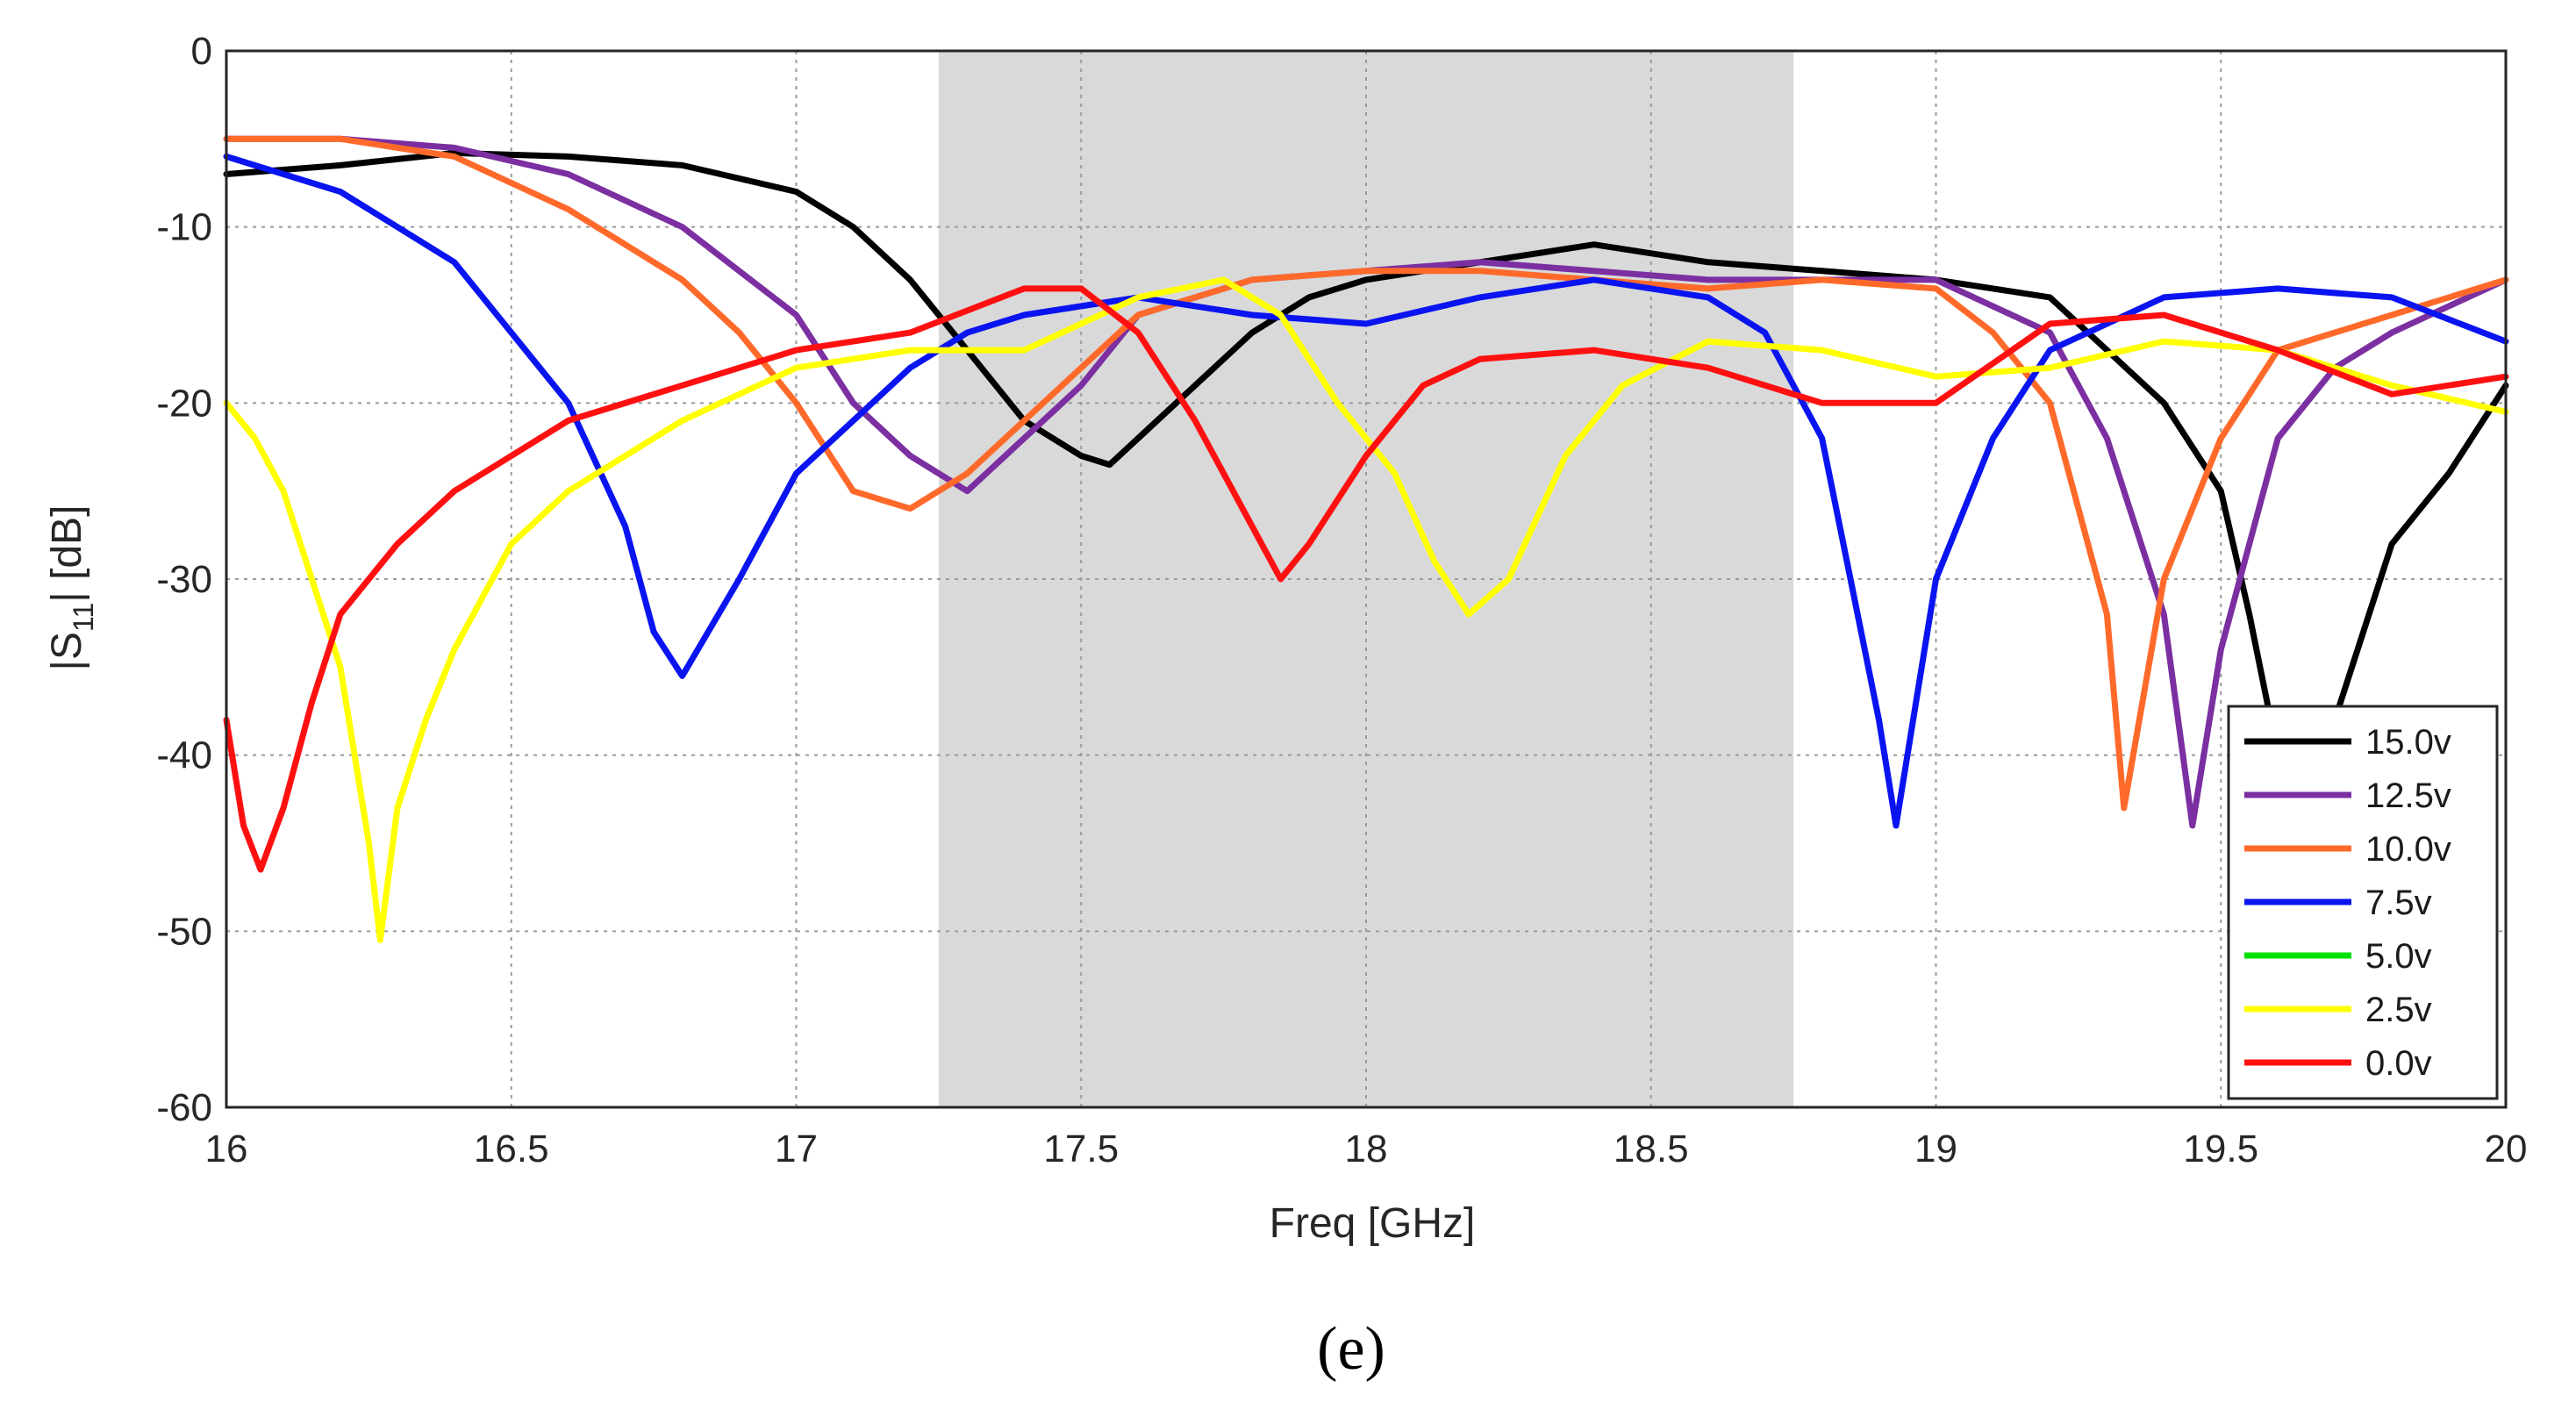 Image resolution: width=2576 pixels, height=1410 pixels. What do you see at coordinates (184, 931) in the screenshot?
I see `y-tick-label: -50` at bounding box center [184, 931].